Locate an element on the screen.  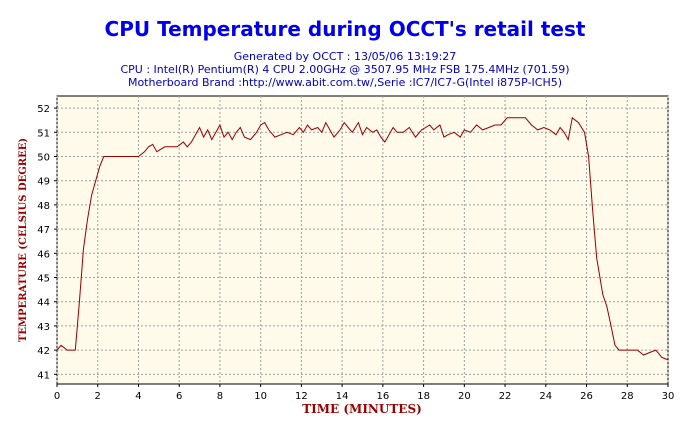
y-tick-label: 48 is located at coordinates (43, 206).